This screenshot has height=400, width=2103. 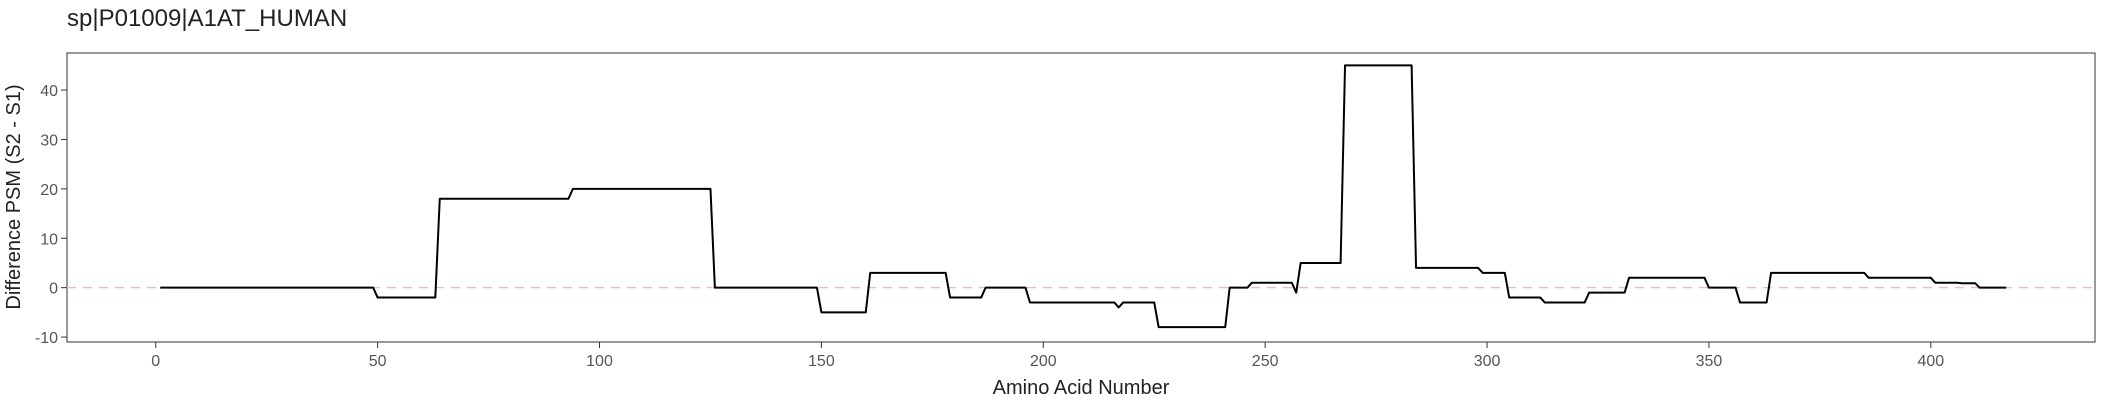 What do you see at coordinates (821, 361) in the screenshot?
I see `x-tick-label: 150` at bounding box center [821, 361].